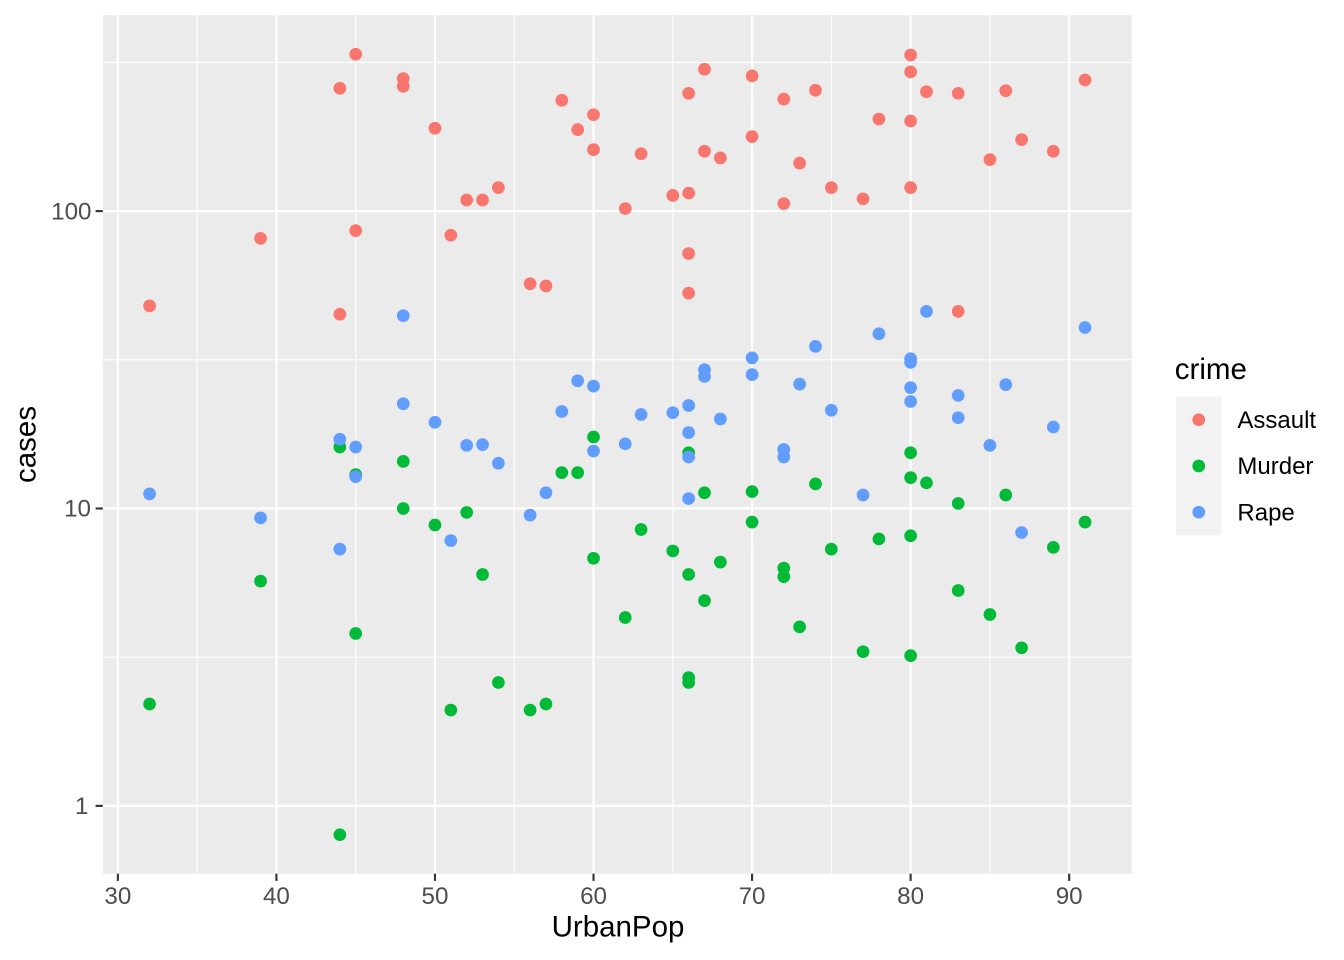 This screenshot has height=960, width=1344. Describe the element at coordinates (71, 211) in the screenshot. I see `svg-text: 100` at that location.